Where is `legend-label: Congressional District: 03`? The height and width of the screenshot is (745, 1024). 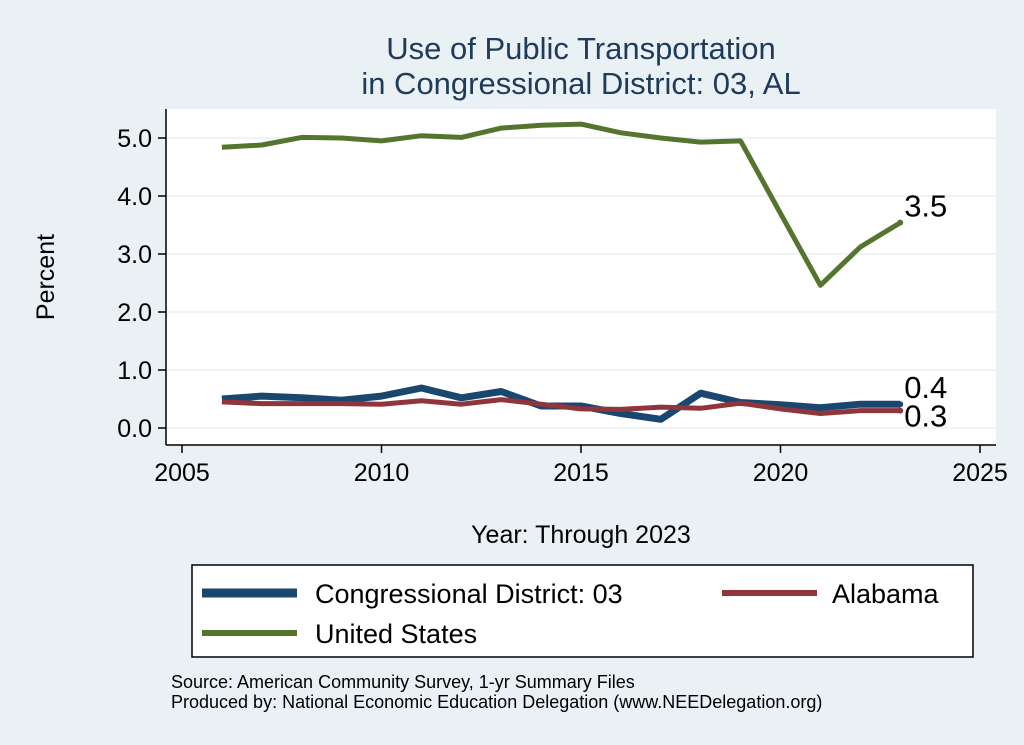 legend-label: Congressional District: 03 is located at coordinates (469, 594).